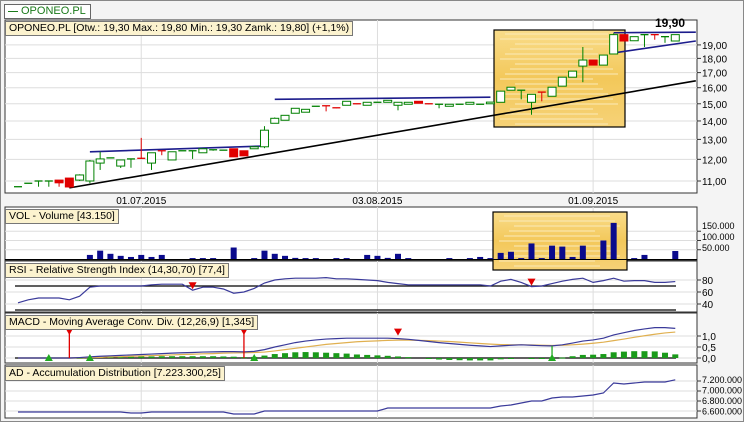 The width and height of the screenshot is (744, 422). Describe the element at coordinates (714, 46) in the screenshot. I see `price-axis-tick-label: 19,00` at that location.